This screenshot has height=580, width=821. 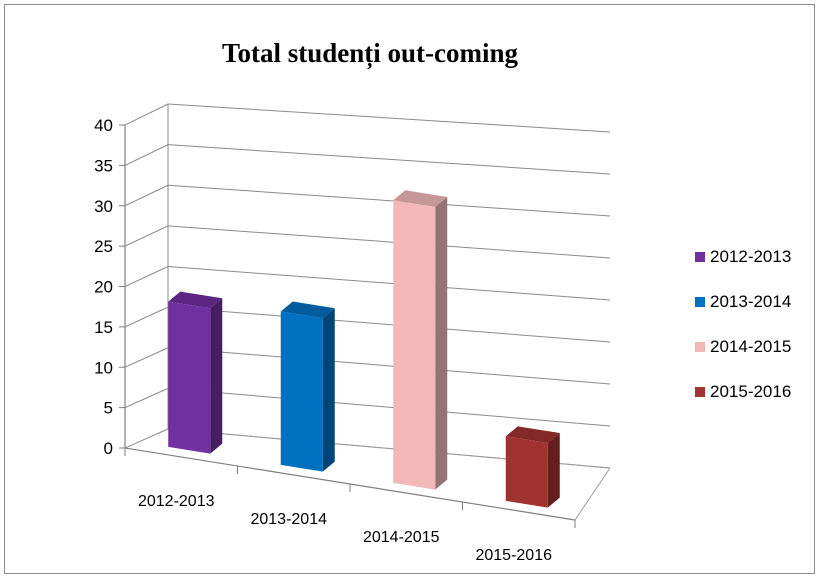 What do you see at coordinates (103, 367) in the screenshot?
I see `y-tick-label: 10` at bounding box center [103, 367].